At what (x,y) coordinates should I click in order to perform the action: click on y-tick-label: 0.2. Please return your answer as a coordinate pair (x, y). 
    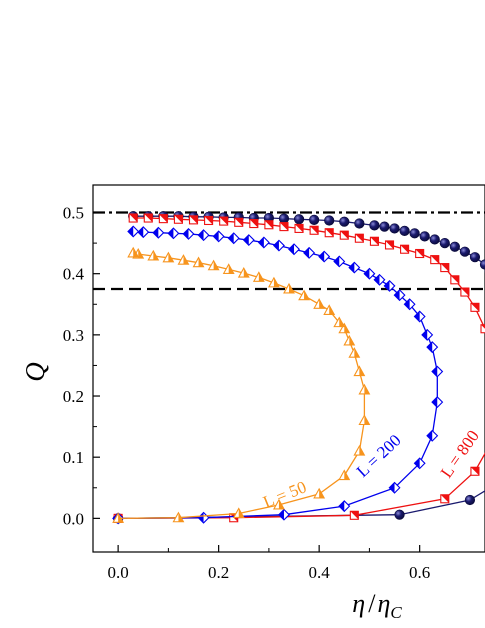
    Looking at the image, I should click on (73, 396).